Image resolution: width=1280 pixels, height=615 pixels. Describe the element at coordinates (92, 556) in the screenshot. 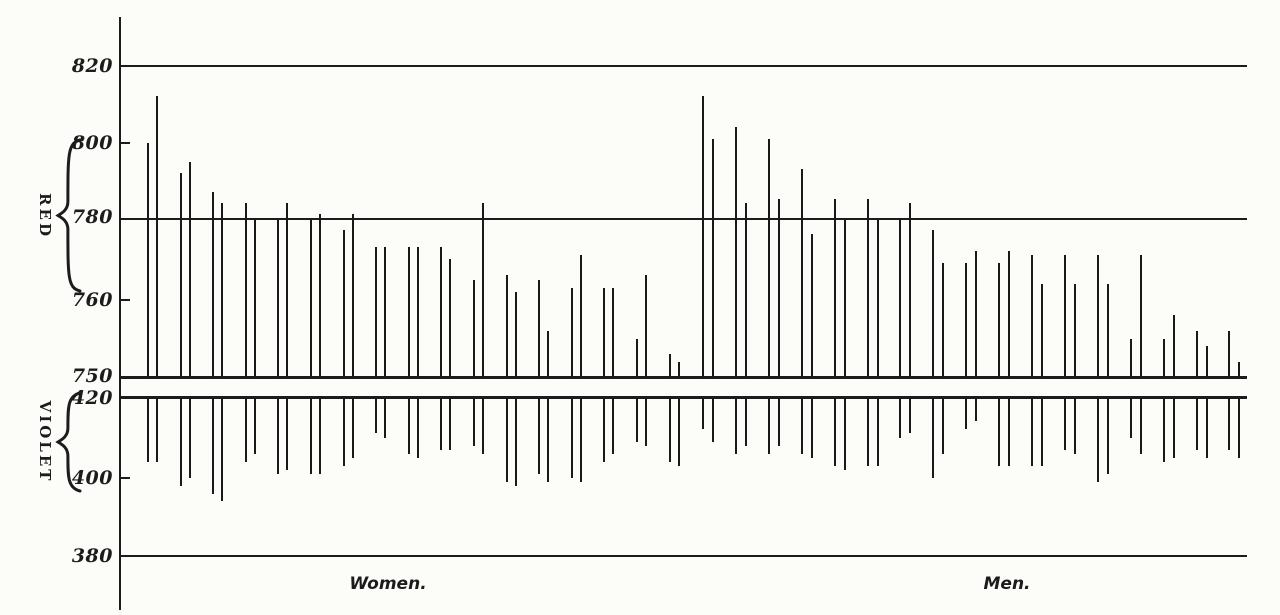

I see `axis-tick-label-380: 380` at that location.